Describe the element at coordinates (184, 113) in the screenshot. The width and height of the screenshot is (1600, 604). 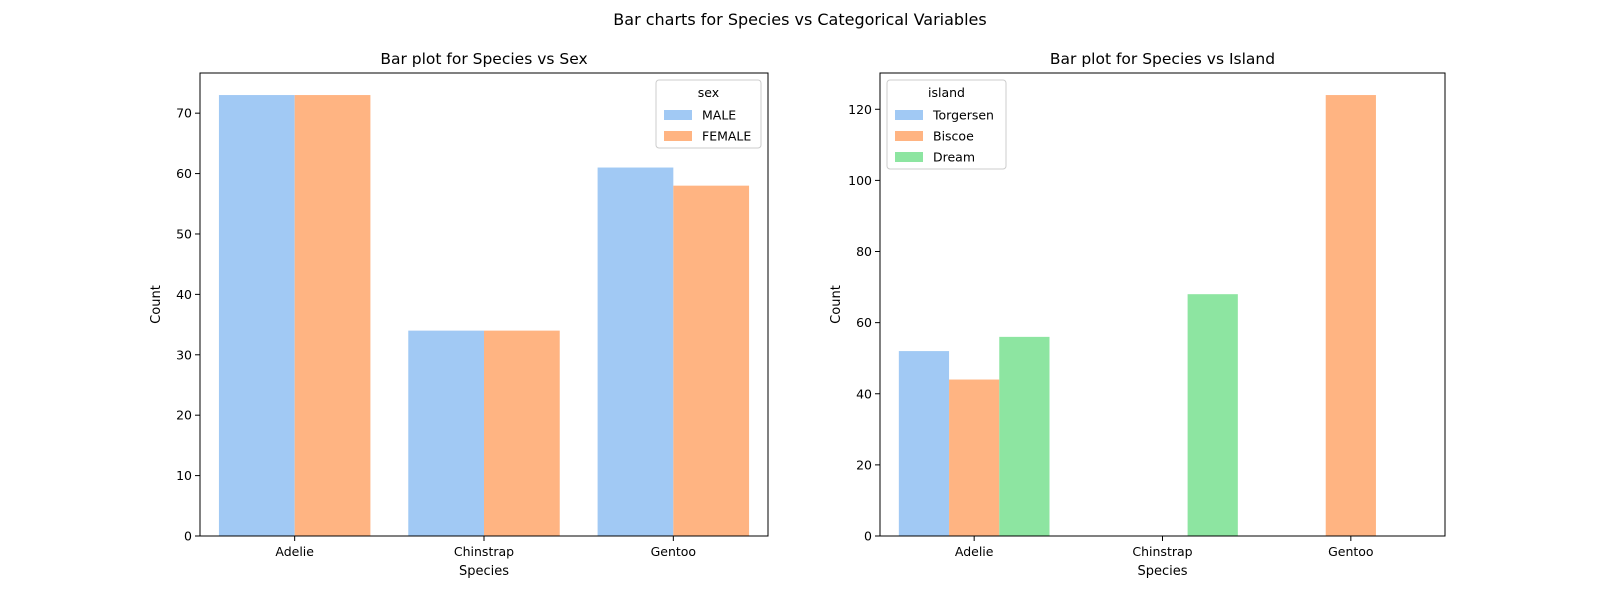
I see `y-tick-label: 70` at that location.